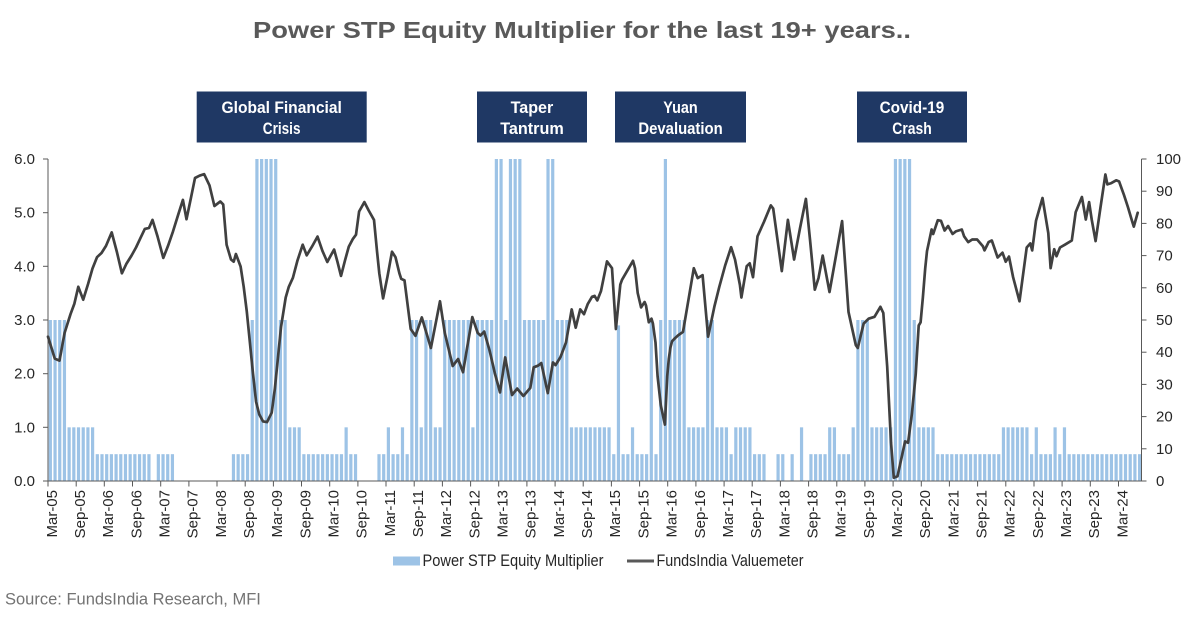 Image resolution: width=1186 pixels, height=617 pixels. What do you see at coordinates (418, 513) in the screenshot?
I see `svg-text: Sep-11` at bounding box center [418, 513].